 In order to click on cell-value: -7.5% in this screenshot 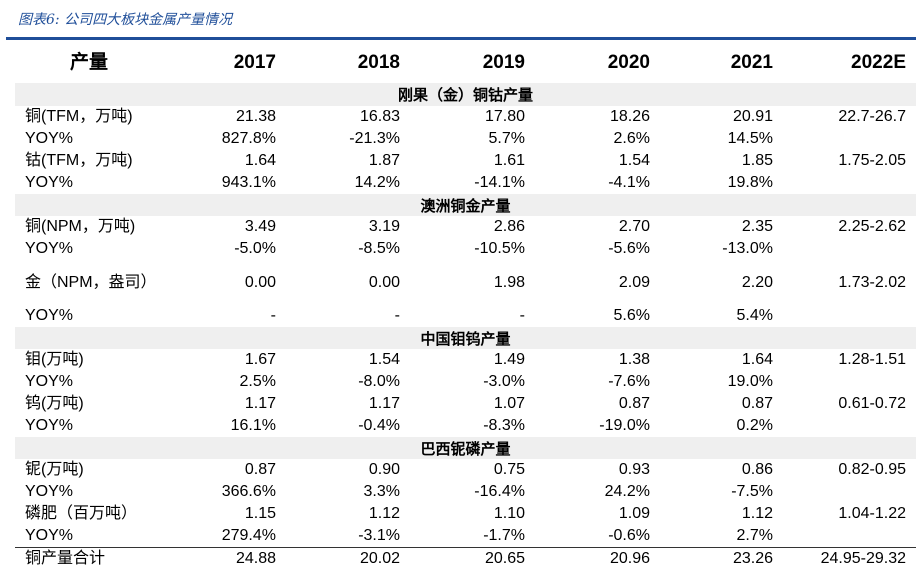, I will do `click(752, 491)`.